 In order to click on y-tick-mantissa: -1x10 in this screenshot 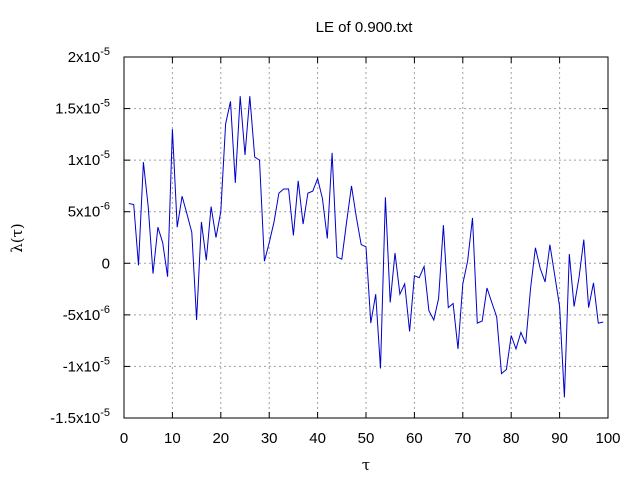, I will do `click(82, 366)`.